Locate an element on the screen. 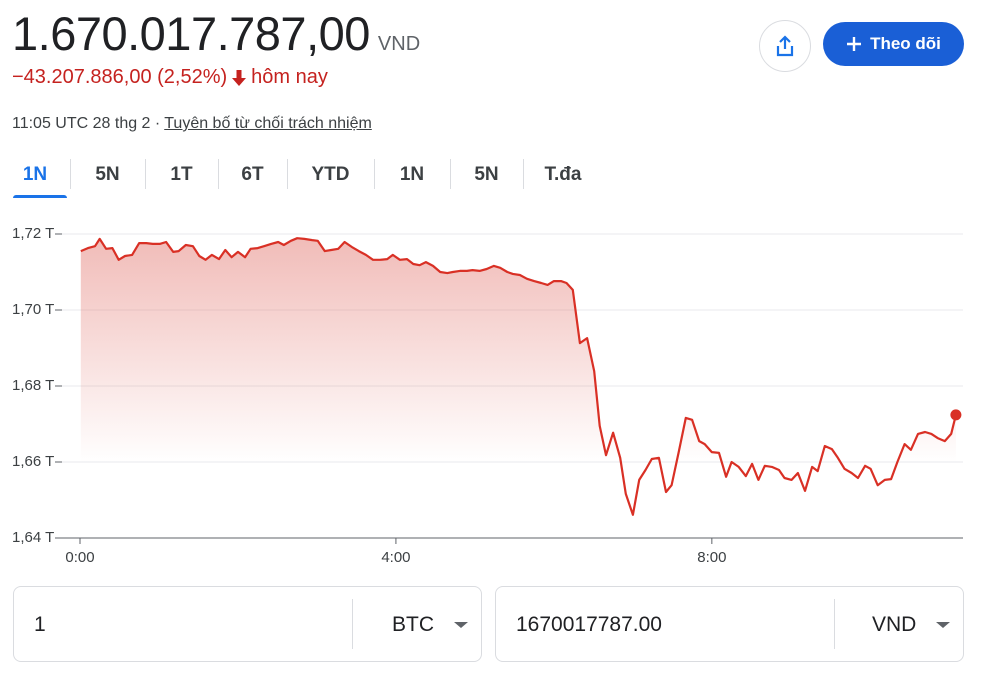 The width and height of the screenshot is (1000, 681). timestamp: 11:05 UTC 28 thg 2 · is located at coordinates (86, 123).